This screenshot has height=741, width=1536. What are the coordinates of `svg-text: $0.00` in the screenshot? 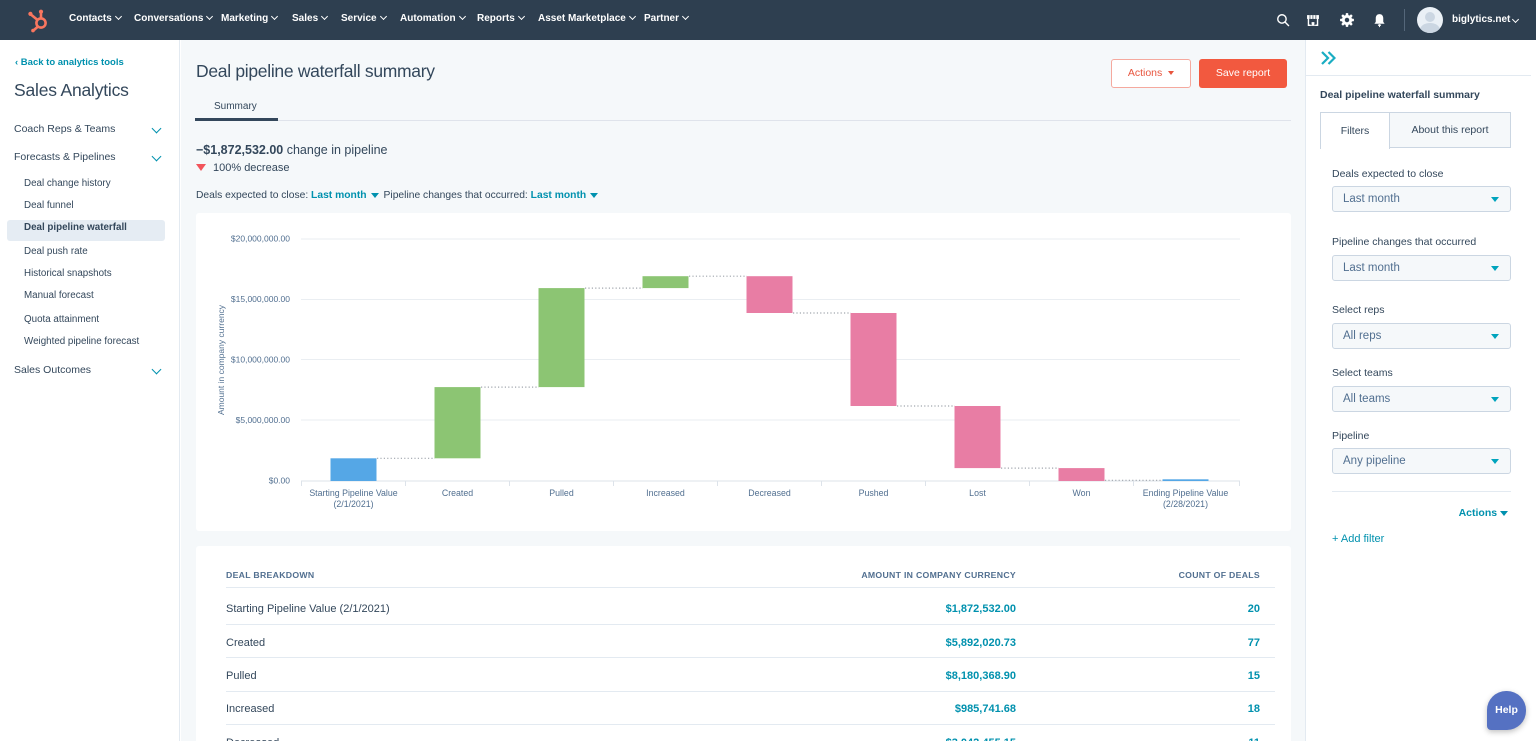 It's located at (280, 481).